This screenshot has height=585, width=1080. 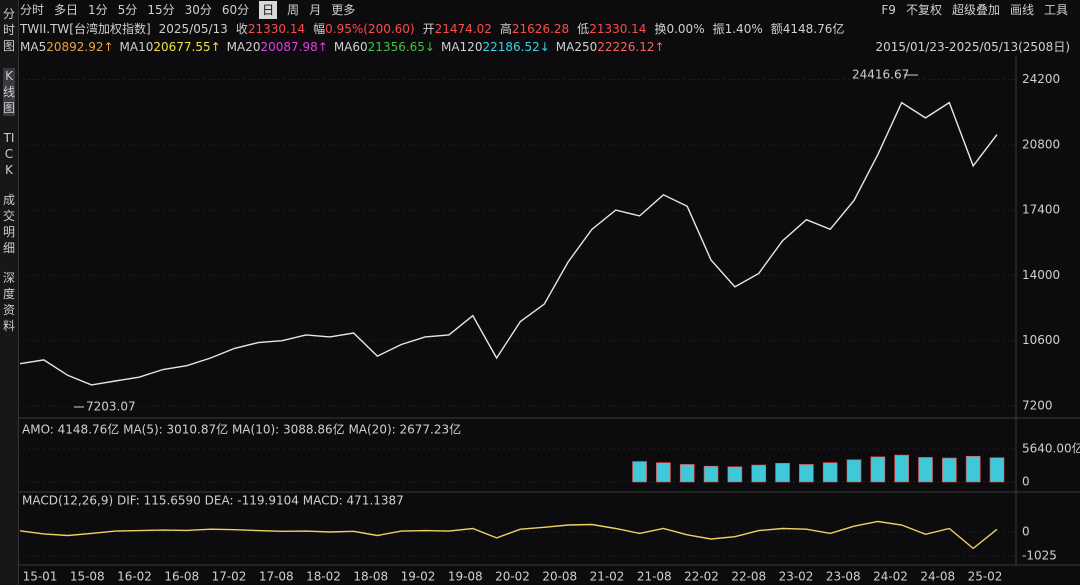 What do you see at coordinates (718, 29) in the screenshot?
I see `field-label: 振` at bounding box center [718, 29].